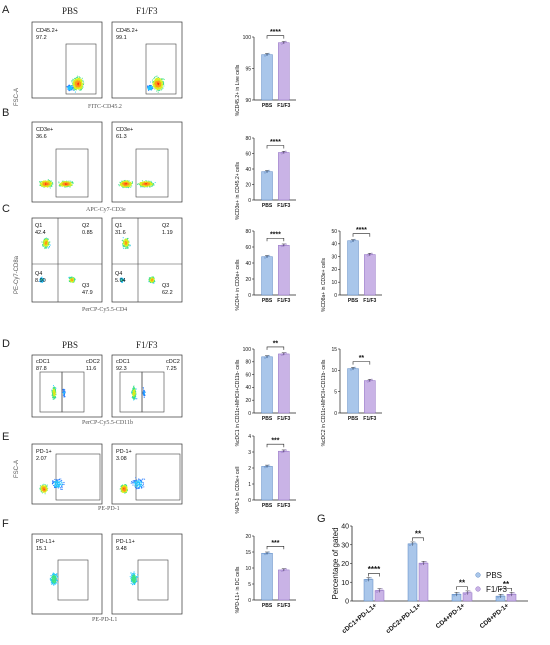 The image size is (550, 645). What do you see at coordinates (369, 419) in the screenshot?
I see `x-tick-label: F1/F3` at bounding box center [369, 419].